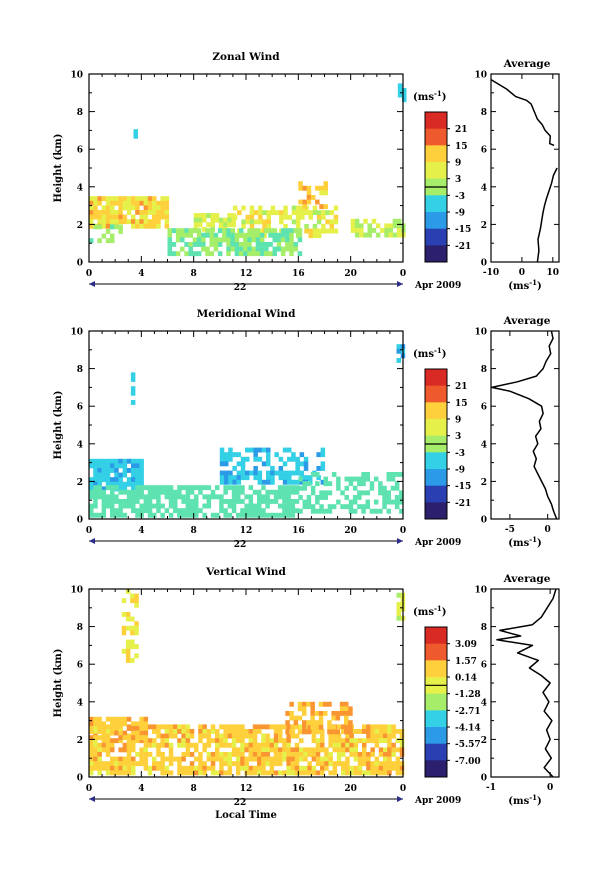 This screenshot has width=616, height=873. Describe the element at coordinates (480, 591) in the screenshot. I see `average-y-tick-label: 10` at that location.